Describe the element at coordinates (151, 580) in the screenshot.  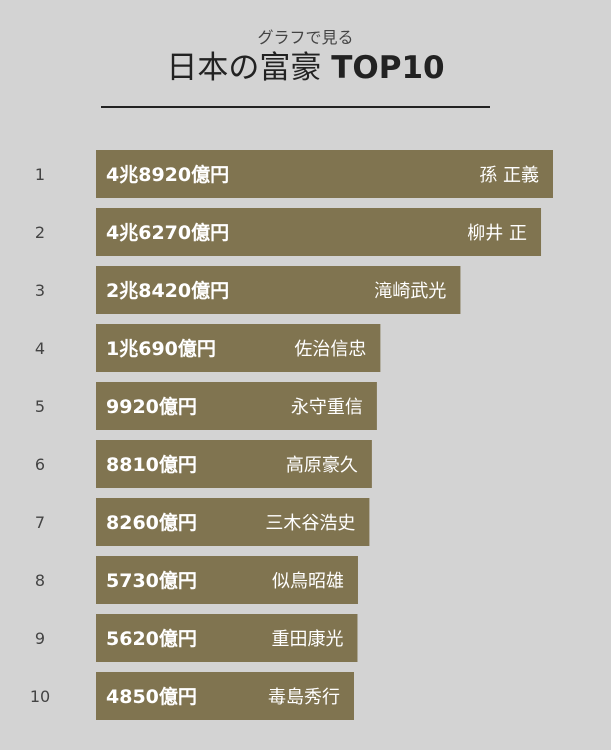
I see `value-label: 5730億円` at that location.